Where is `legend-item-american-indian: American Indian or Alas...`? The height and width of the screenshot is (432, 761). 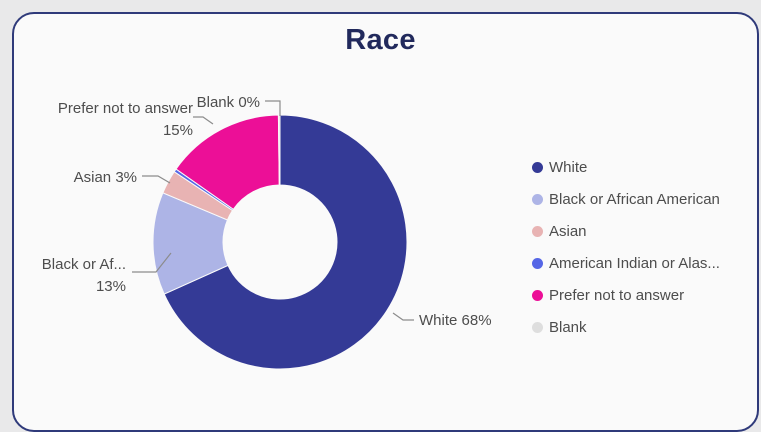 legend-item-american-indian: American Indian or Alas... is located at coordinates (626, 263).